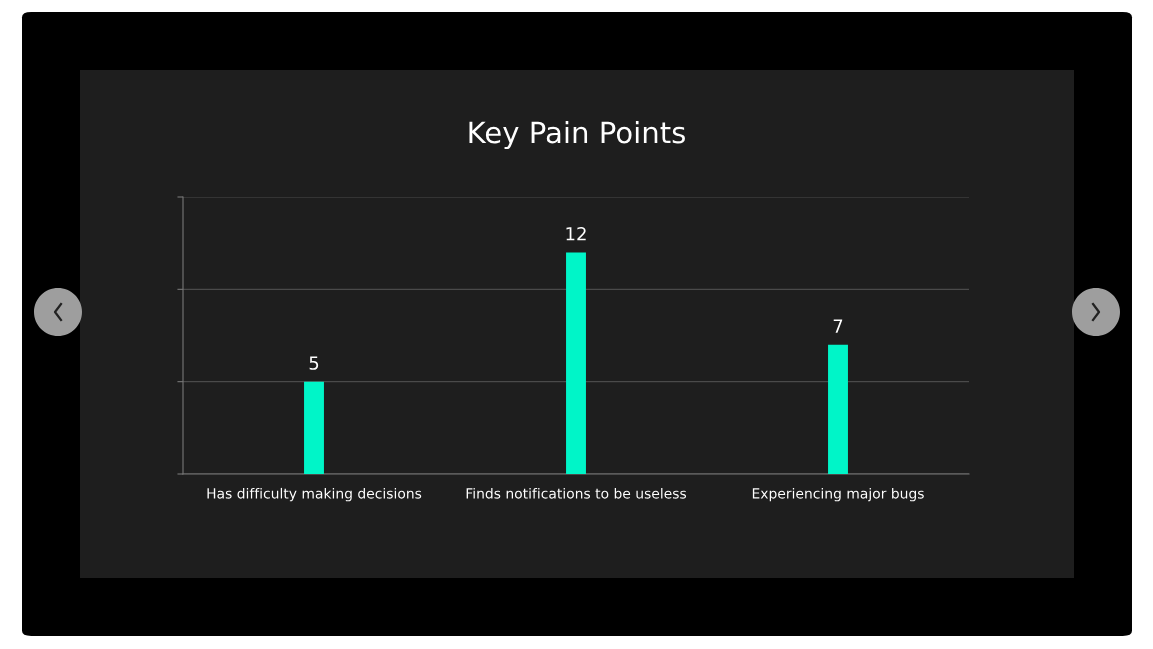  Describe the element at coordinates (576, 493) in the screenshot. I see `x-tick-label: Finds notifications to be useless` at that location.